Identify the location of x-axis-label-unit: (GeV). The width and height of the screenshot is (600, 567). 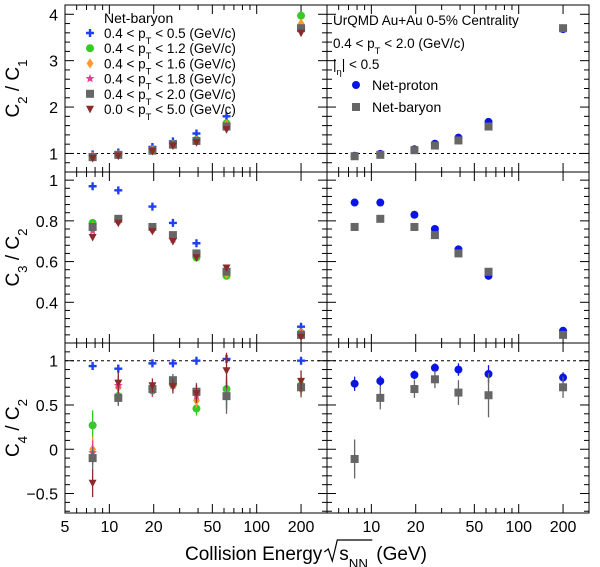
(401, 554).